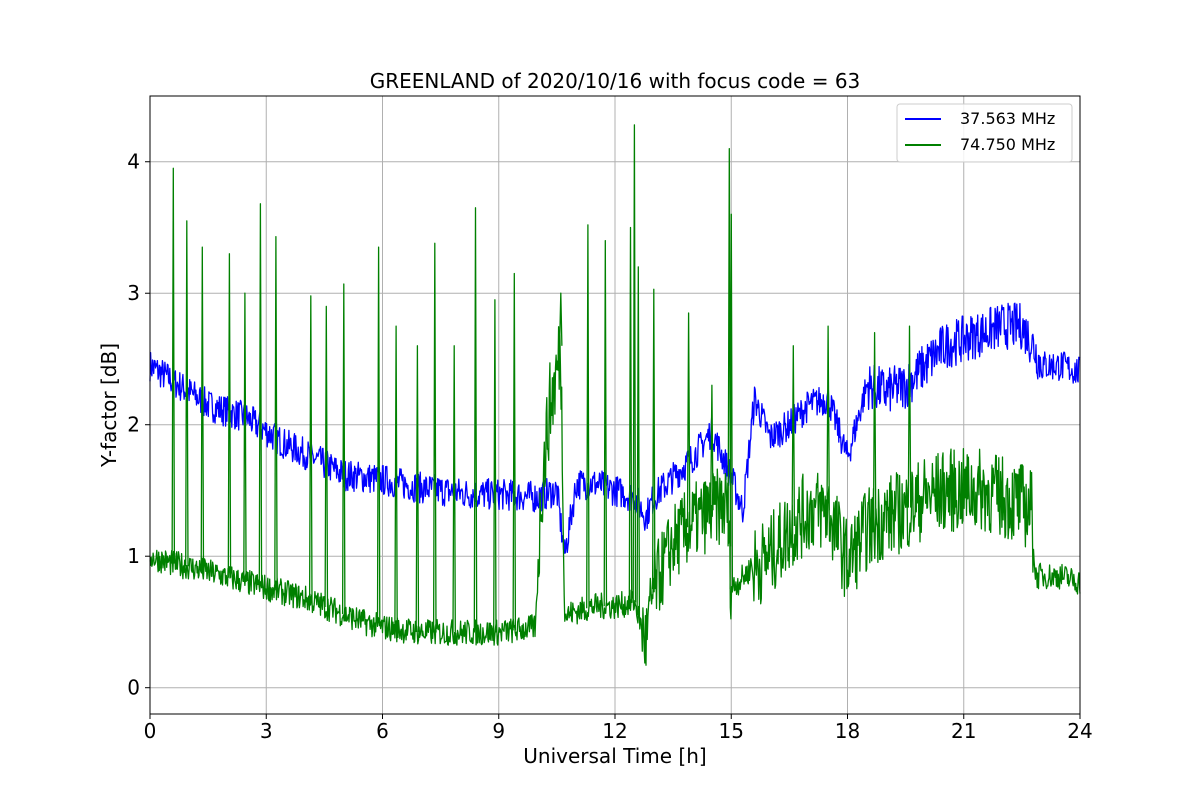 The width and height of the screenshot is (1200, 800). What do you see at coordinates (266, 731) in the screenshot?
I see `x-tick-label: 3` at bounding box center [266, 731].